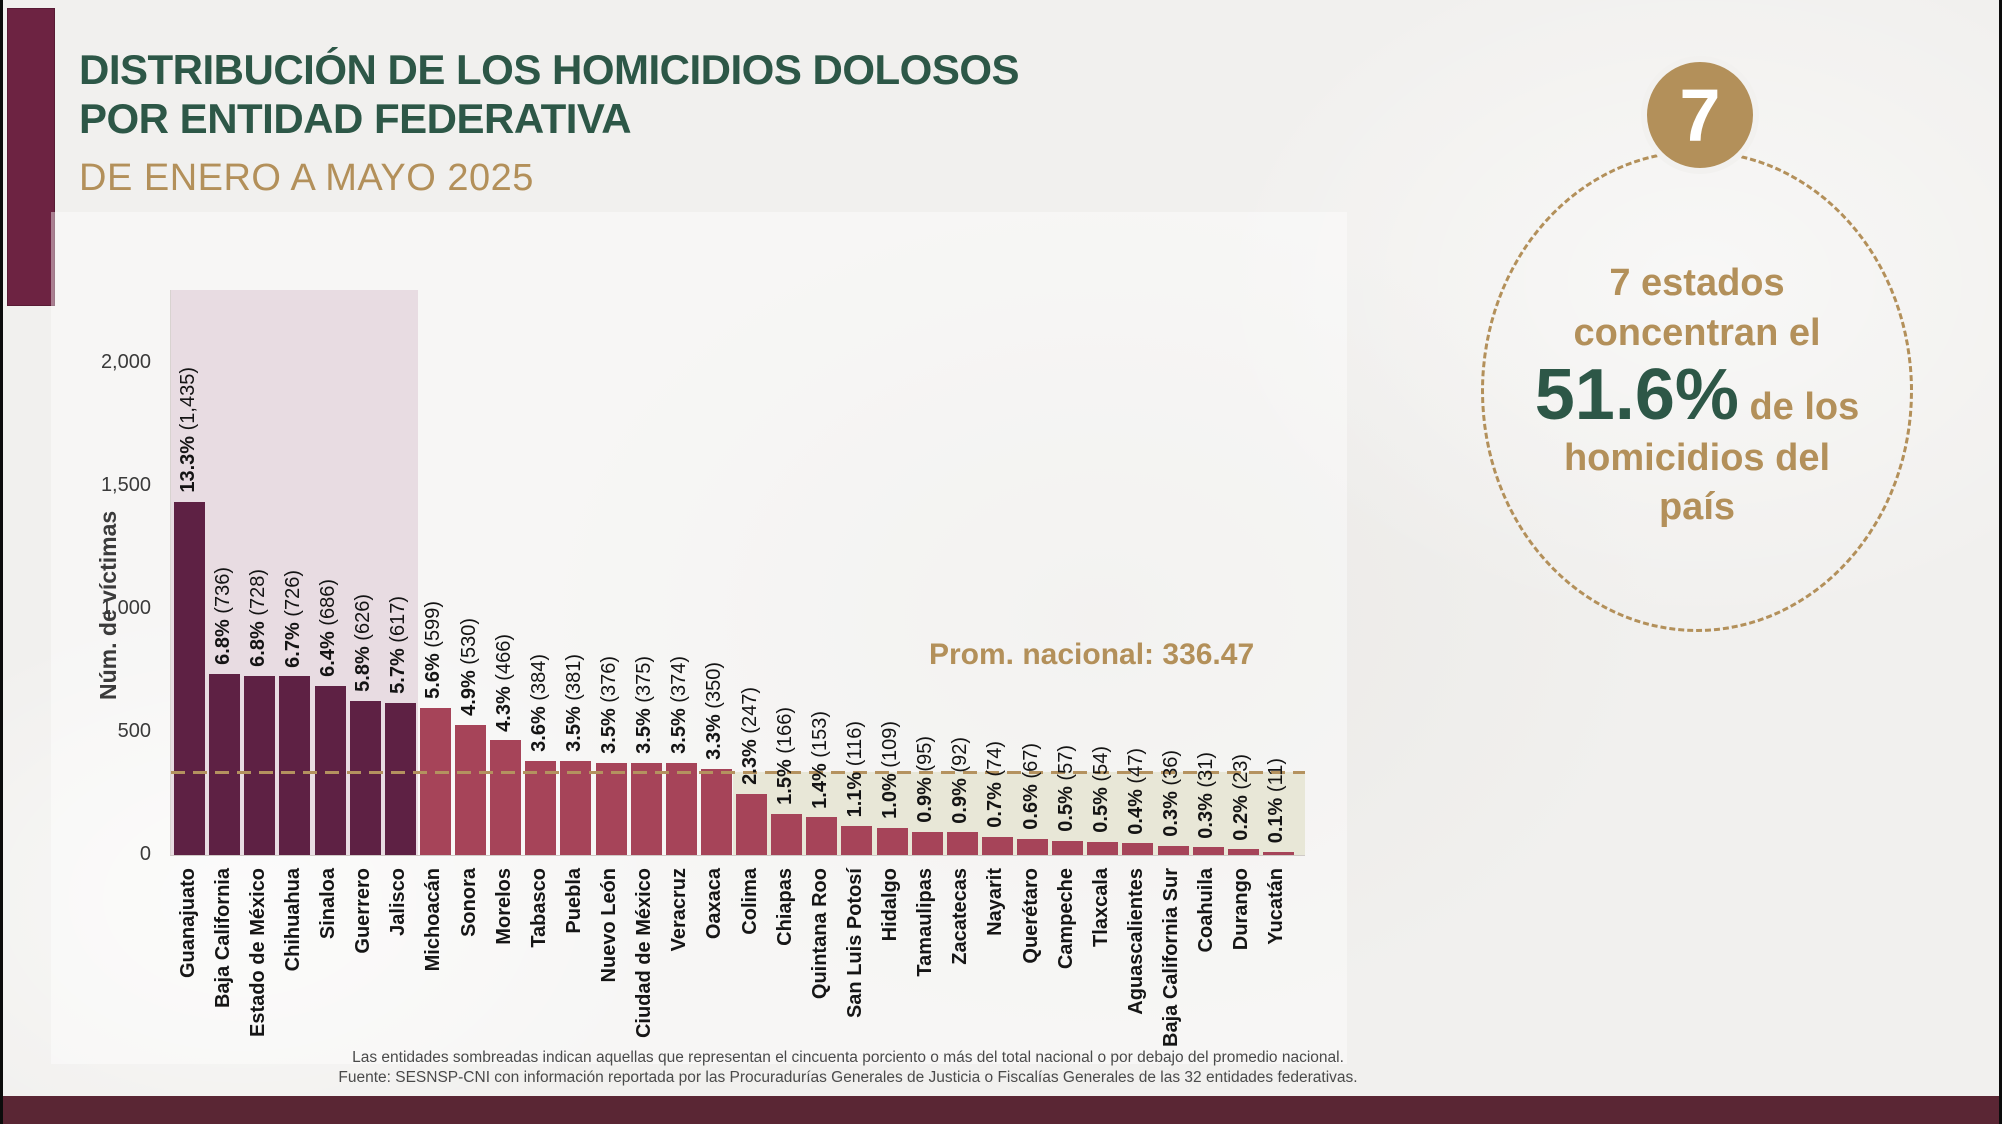  I want to click on y-axis-ticks: 0 500 1,000 1,500 2,000, so click(113, 577).